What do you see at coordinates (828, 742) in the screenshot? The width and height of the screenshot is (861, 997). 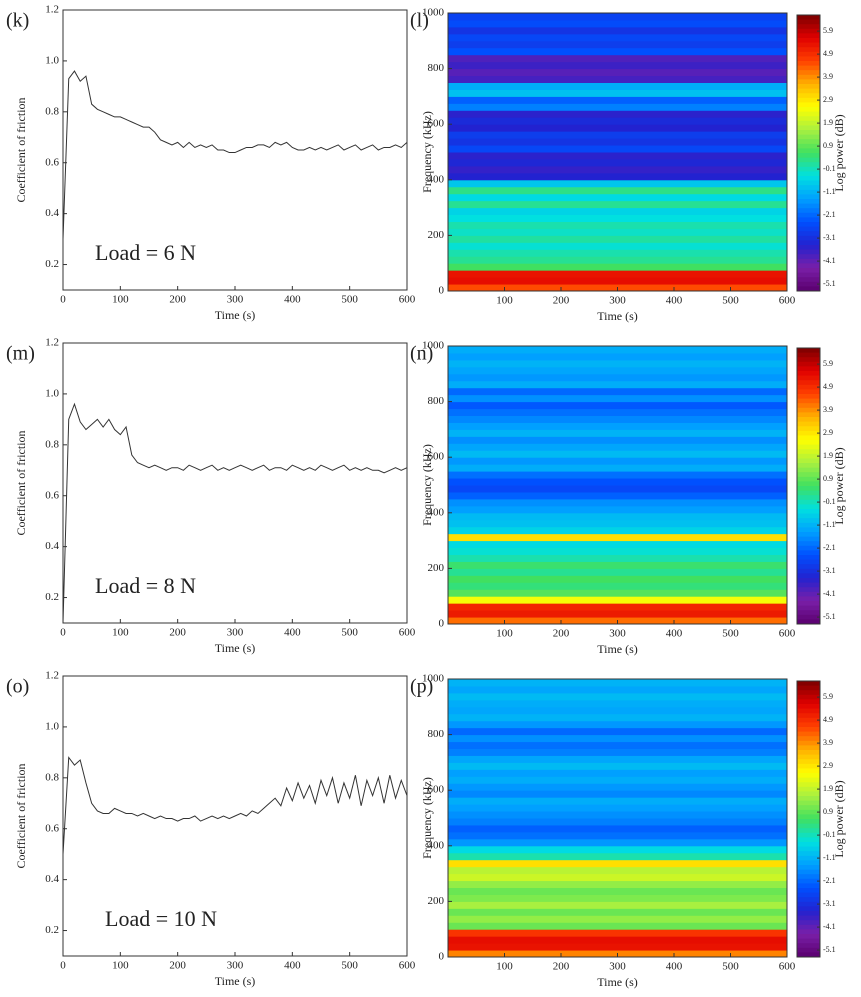 I see `colorbar-tick-label: 3.9` at bounding box center [828, 742].